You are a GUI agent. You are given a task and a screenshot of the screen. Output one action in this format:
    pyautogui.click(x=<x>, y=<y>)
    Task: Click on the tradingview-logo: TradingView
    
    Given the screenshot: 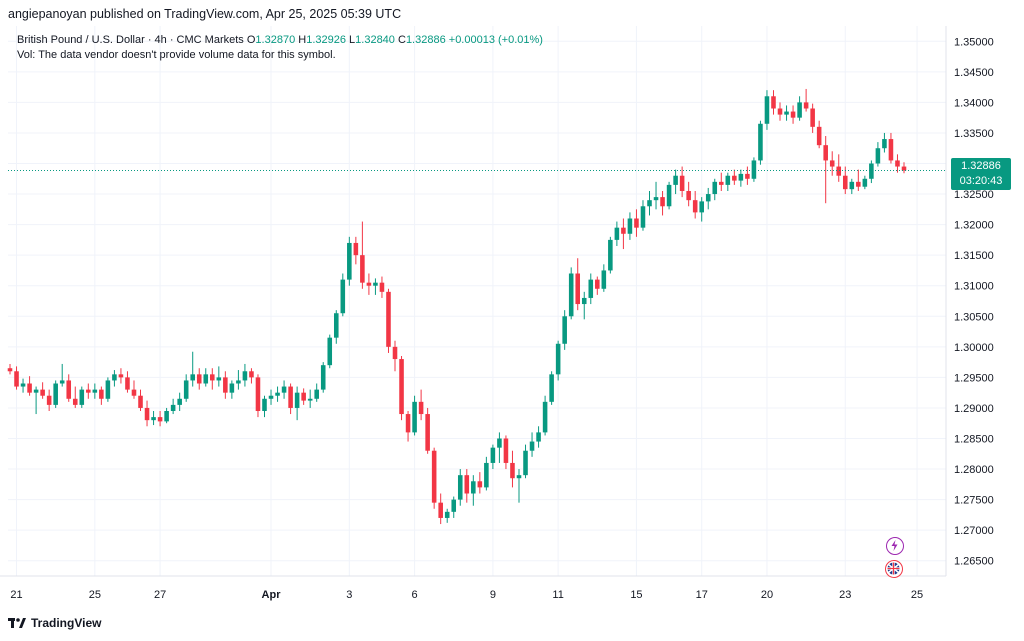 What is the action you would take?
    pyautogui.click(x=54, y=623)
    